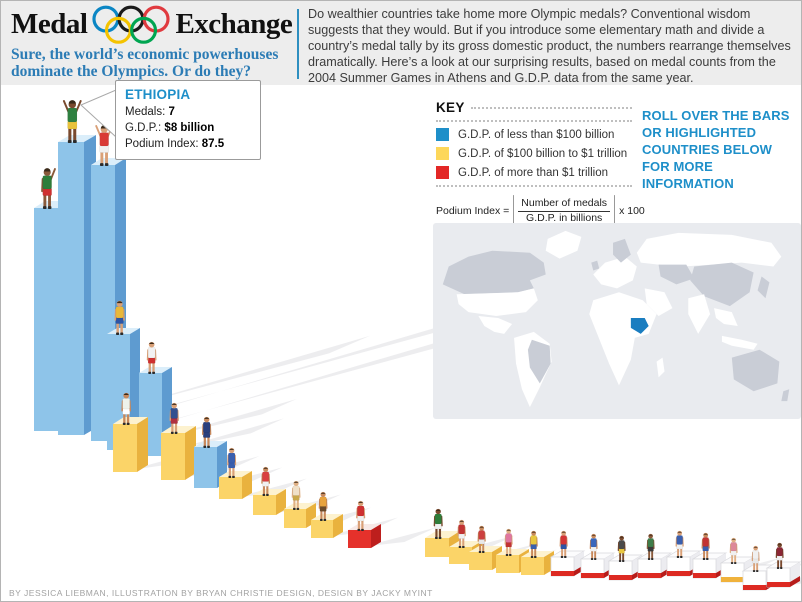 This screenshot has width=802, height=602. I want to click on tooltip-country: ETHIOPIA, so click(158, 94).